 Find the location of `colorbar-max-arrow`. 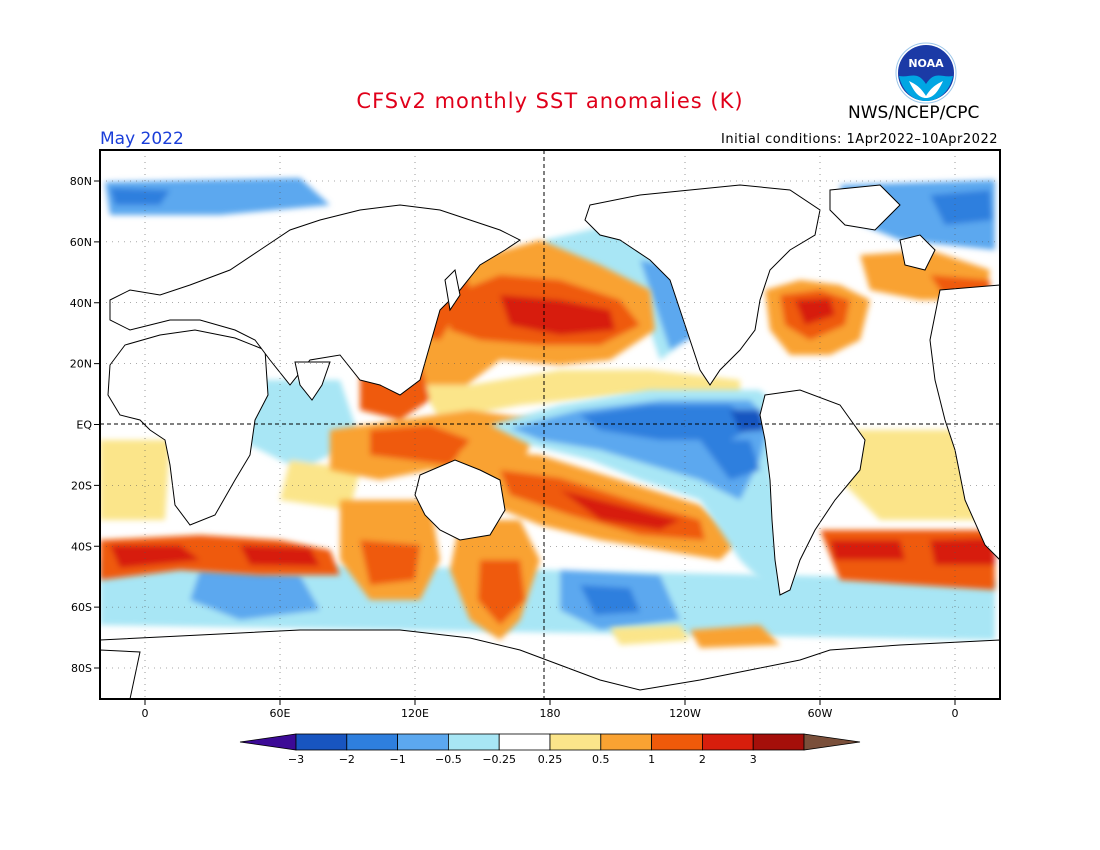

colorbar-max-arrow is located at coordinates (832, 742).